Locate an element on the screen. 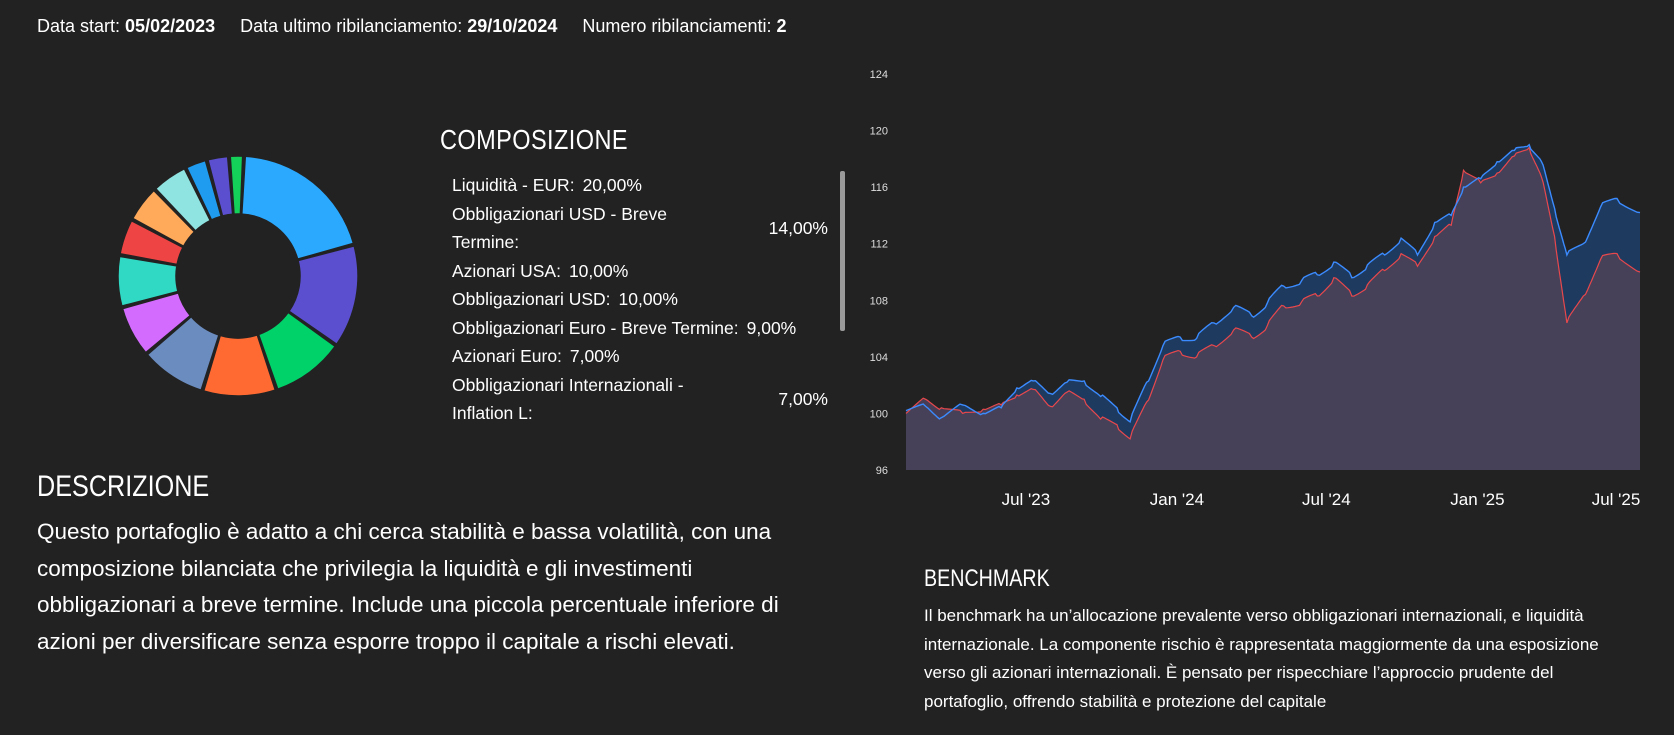 The width and height of the screenshot is (1674, 735). composition-title: COMPOSIZIONE is located at coordinates (534, 139).